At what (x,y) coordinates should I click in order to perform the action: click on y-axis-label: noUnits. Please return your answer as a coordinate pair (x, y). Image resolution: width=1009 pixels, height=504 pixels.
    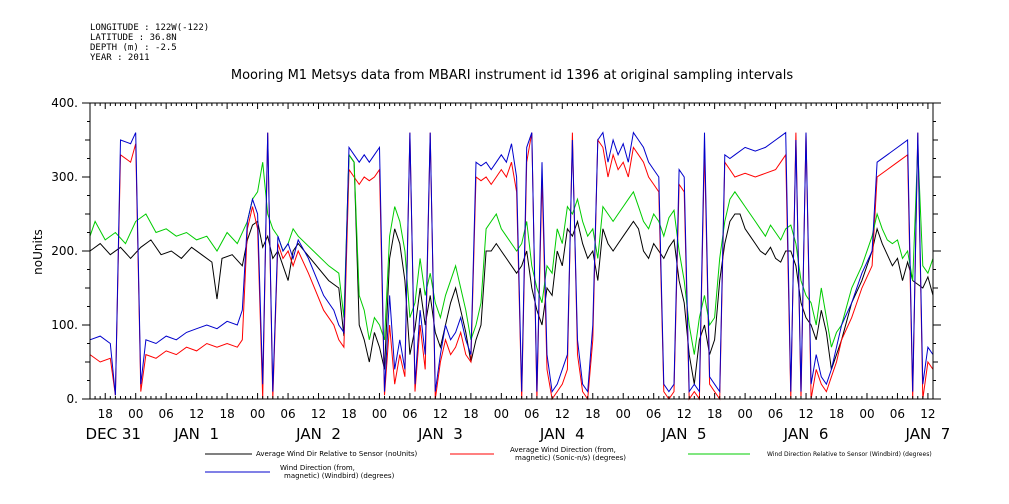
    Looking at the image, I should click on (38, 252).